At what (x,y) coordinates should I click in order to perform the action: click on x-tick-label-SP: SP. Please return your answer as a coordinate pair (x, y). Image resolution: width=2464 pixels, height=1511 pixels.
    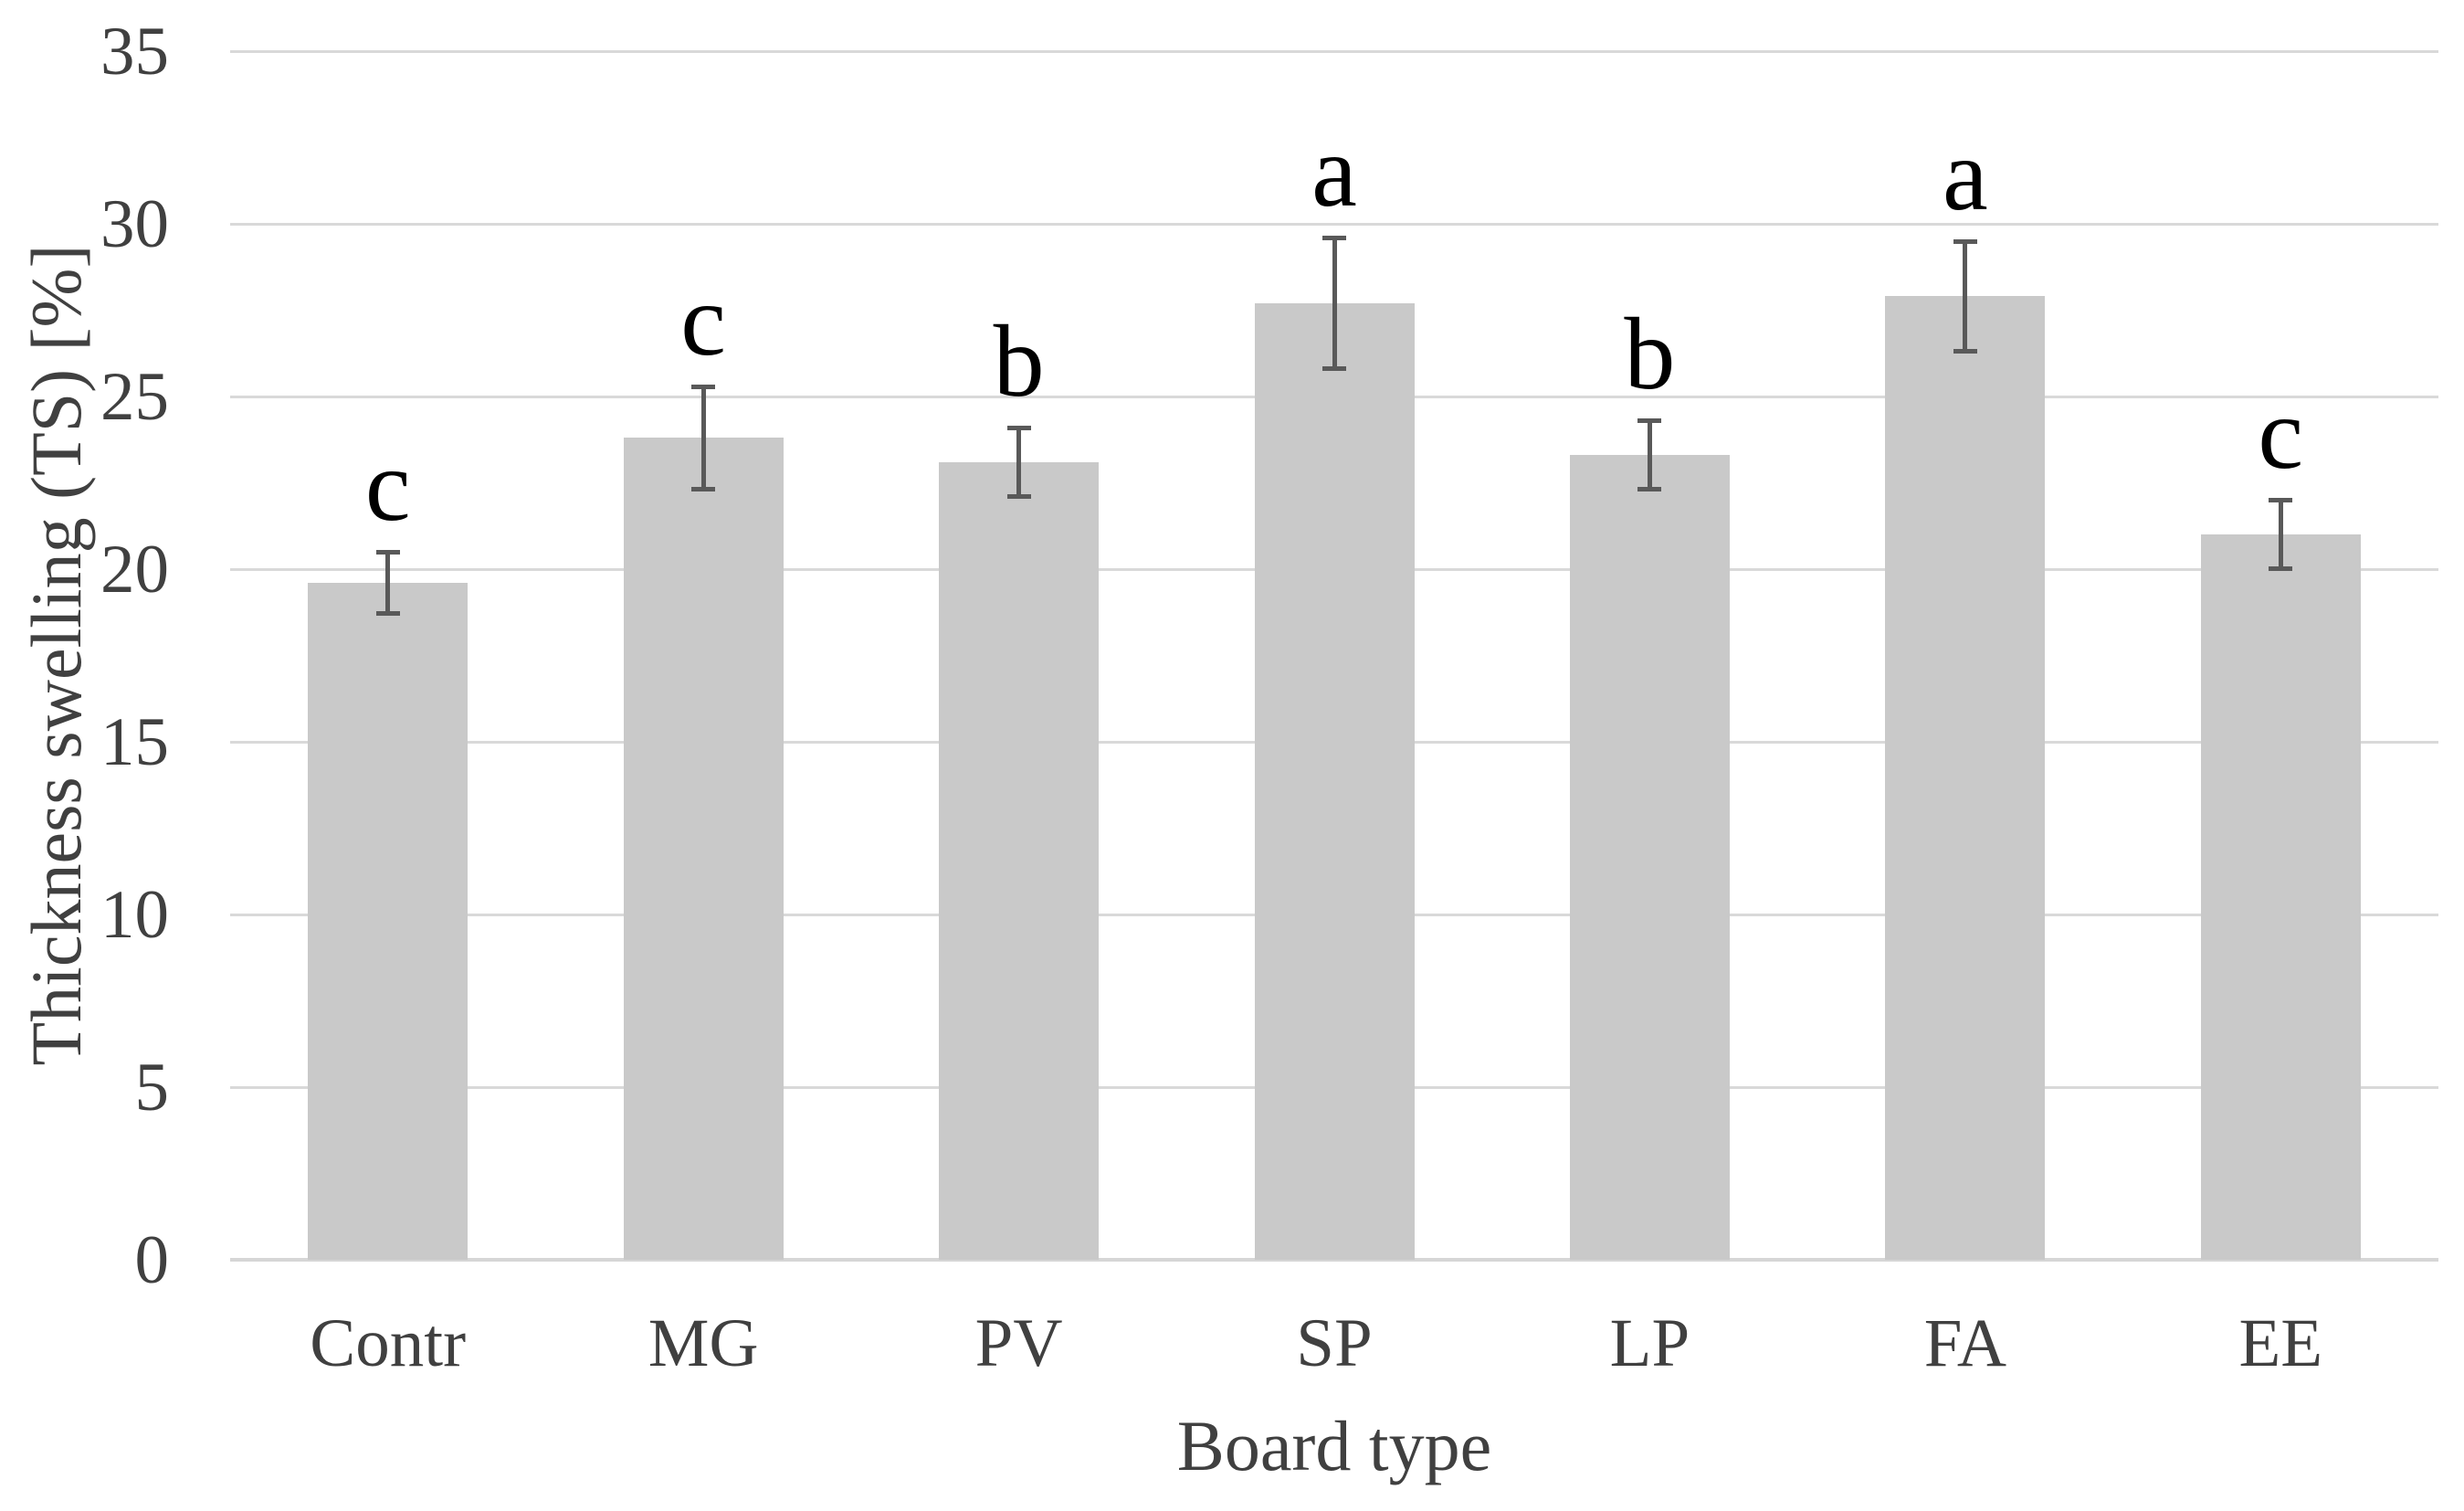
    Looking at the image, I should click on (1335, 1343).